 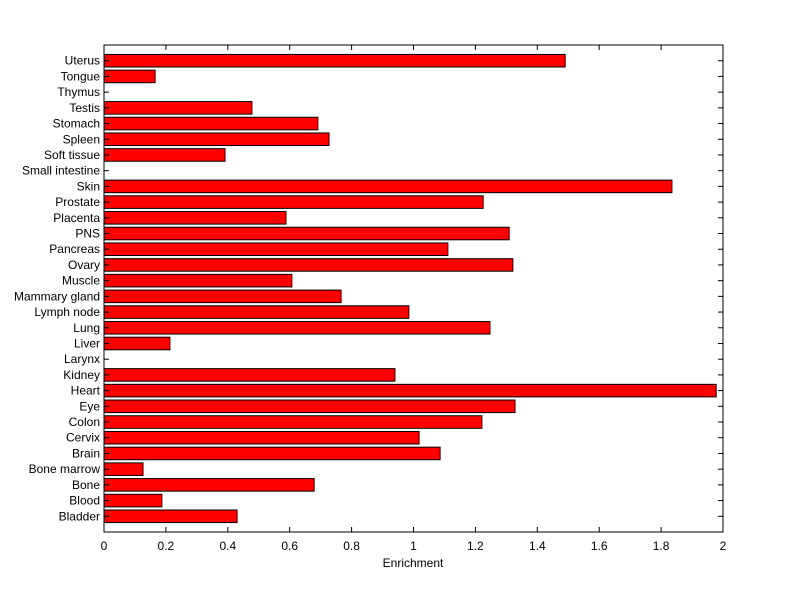 I want to click on y-tick-label: Pancreas, so click(x=74, y=249).